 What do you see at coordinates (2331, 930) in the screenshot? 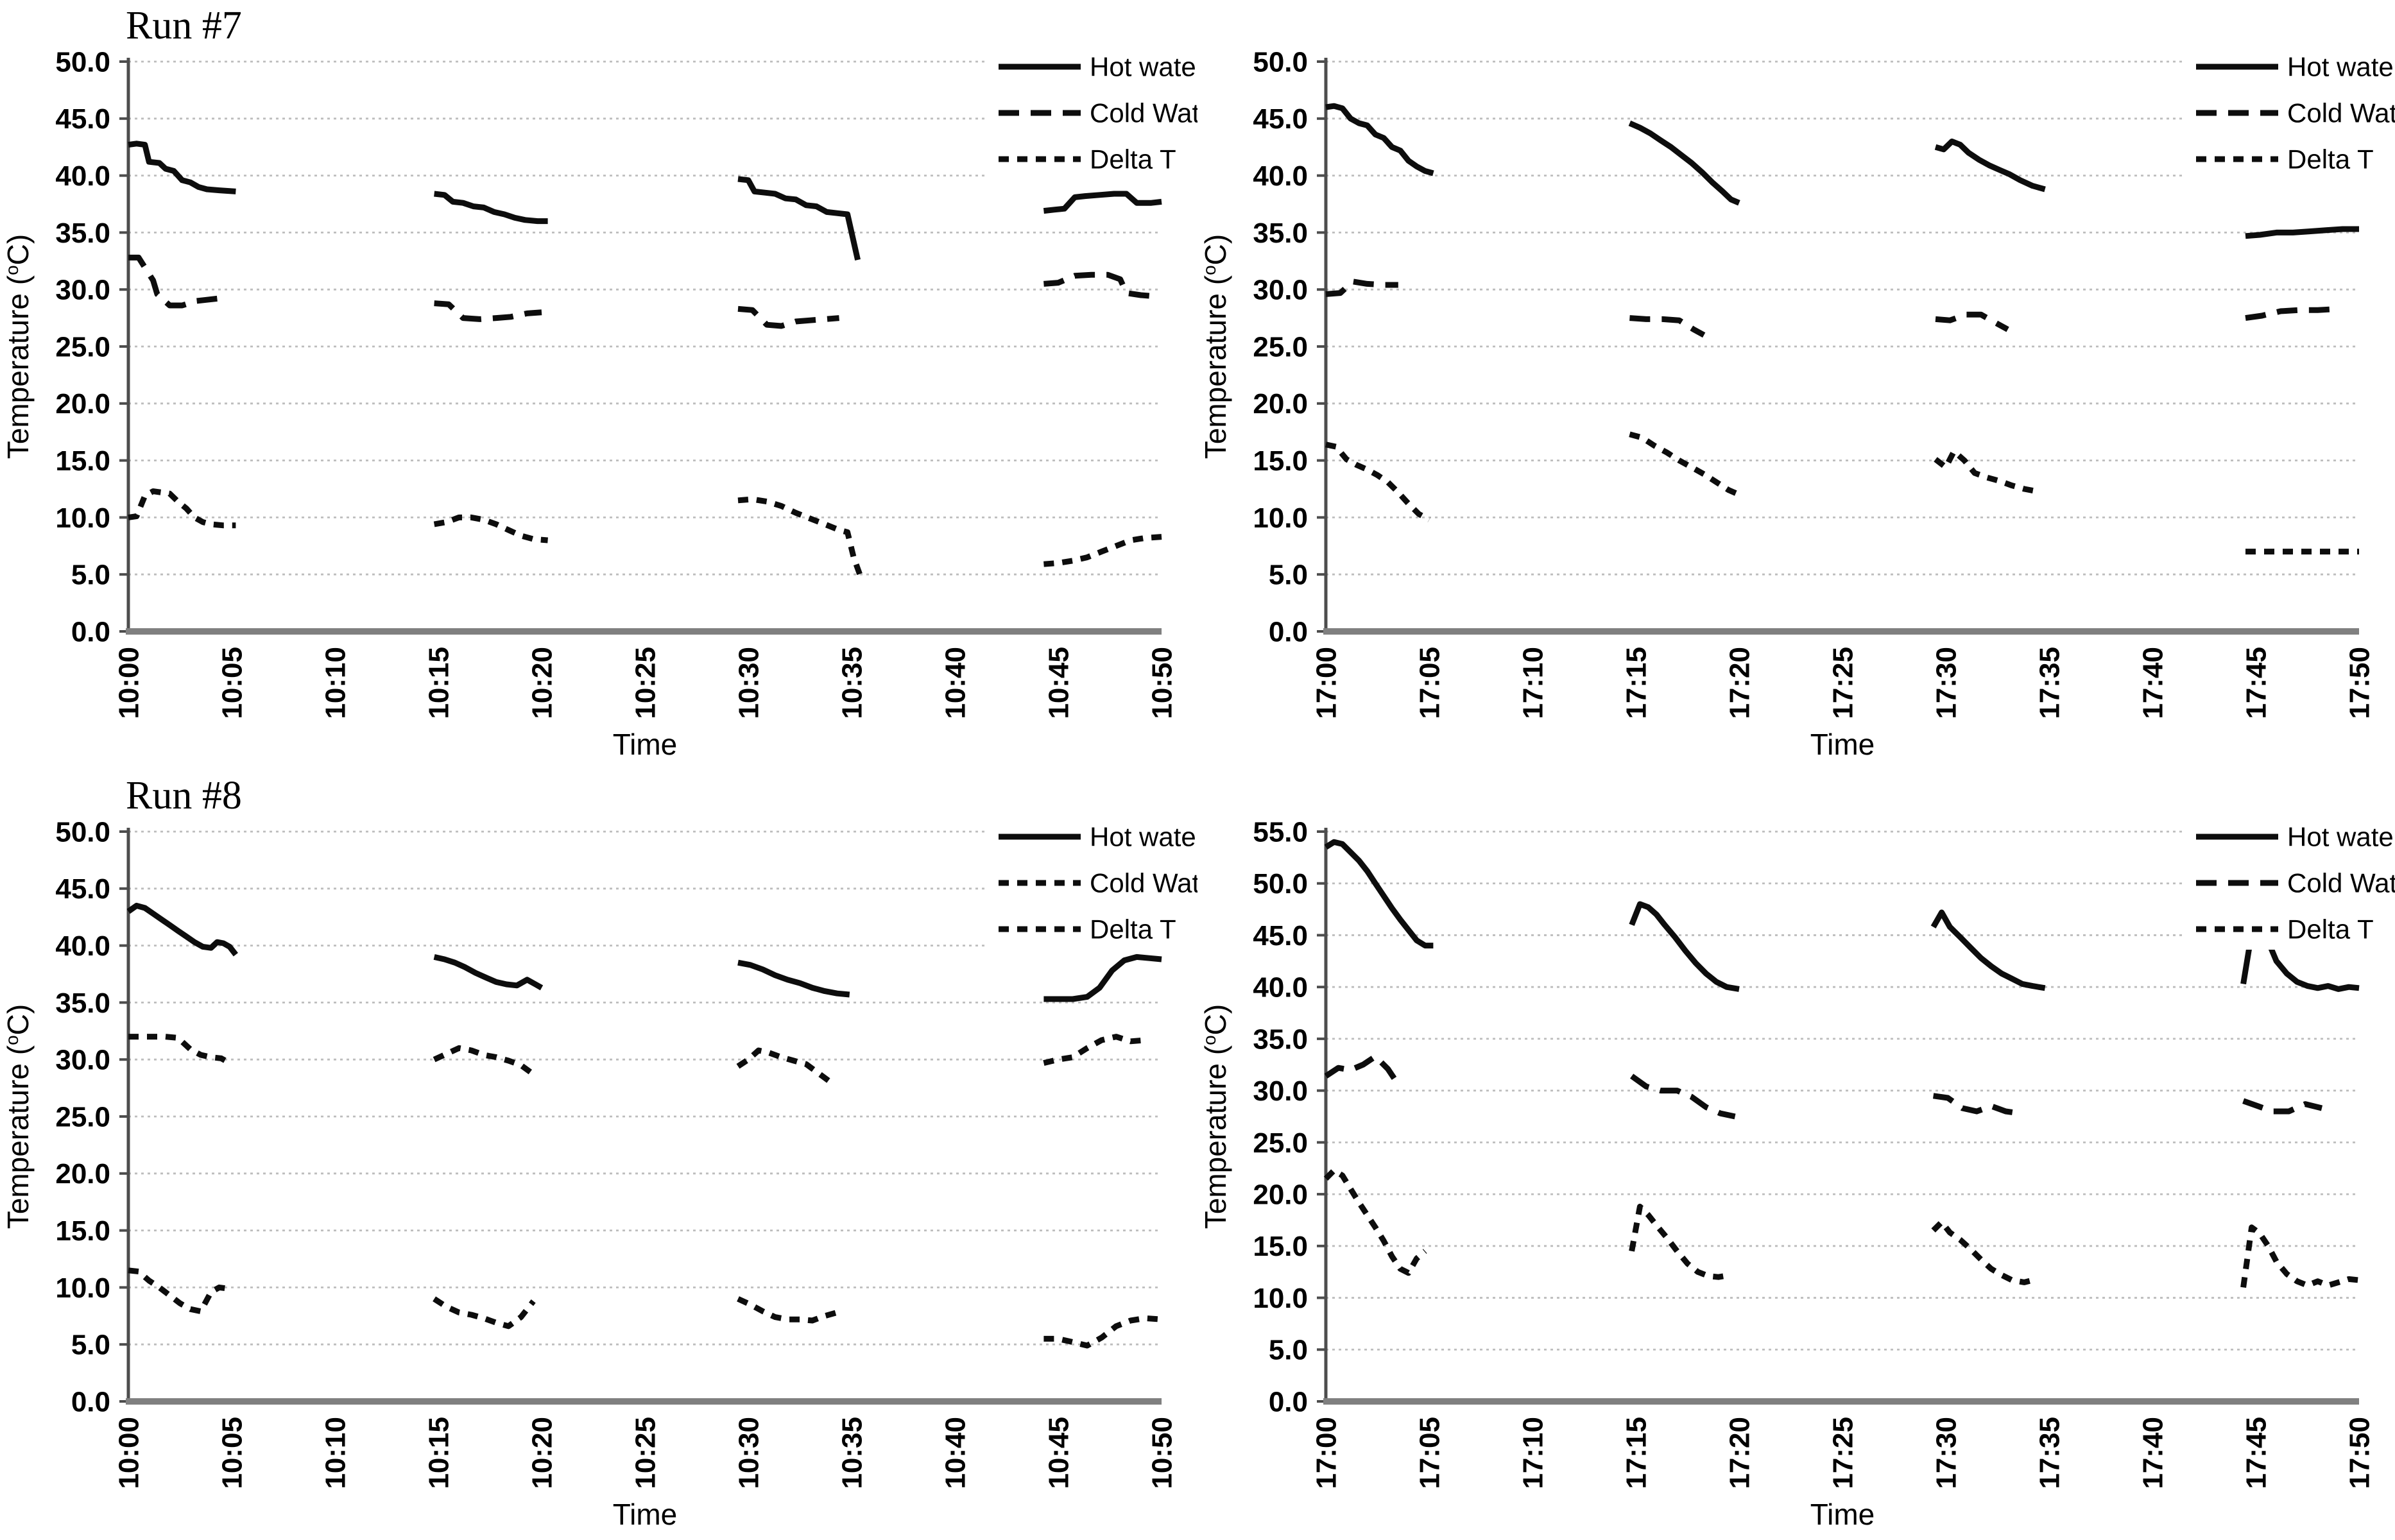
I see `legend-label: Delta T` at bounding box center [2331, 930].